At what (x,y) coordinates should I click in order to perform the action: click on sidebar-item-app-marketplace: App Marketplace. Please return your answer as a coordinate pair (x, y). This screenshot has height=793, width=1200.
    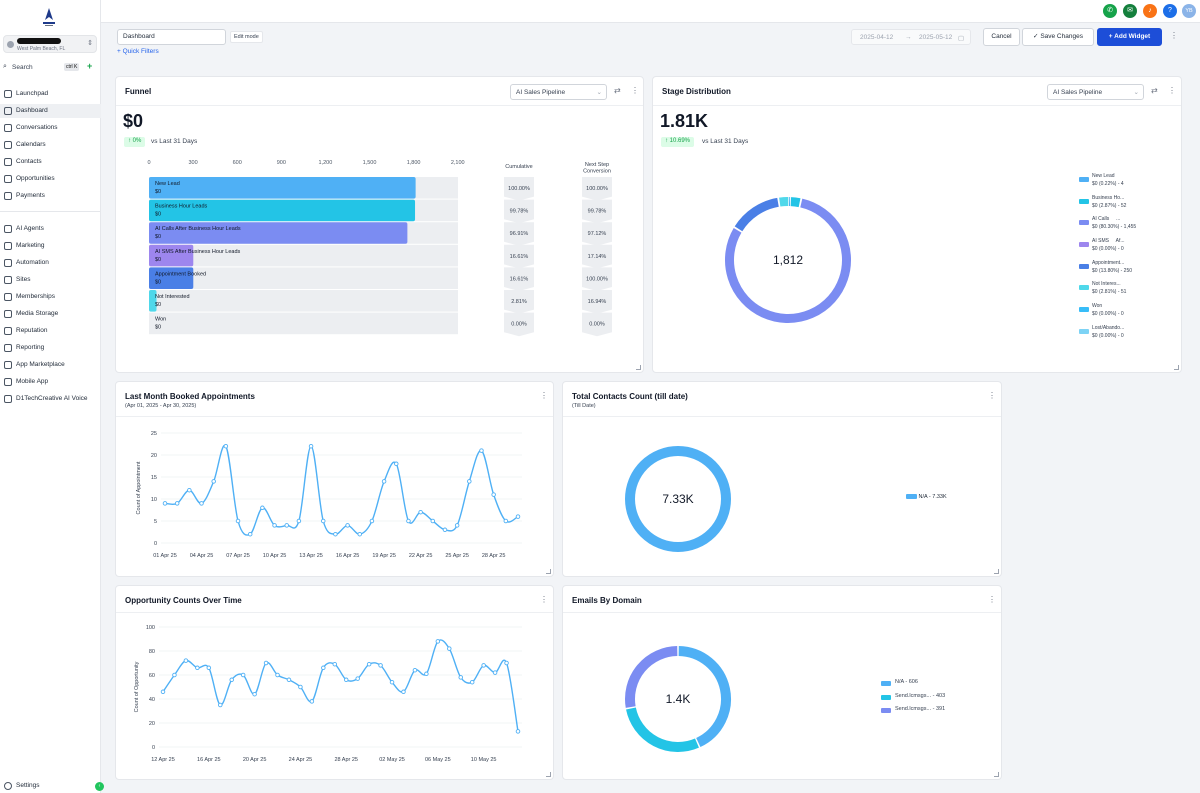
    Looking at the image, I should click on (50, 365).